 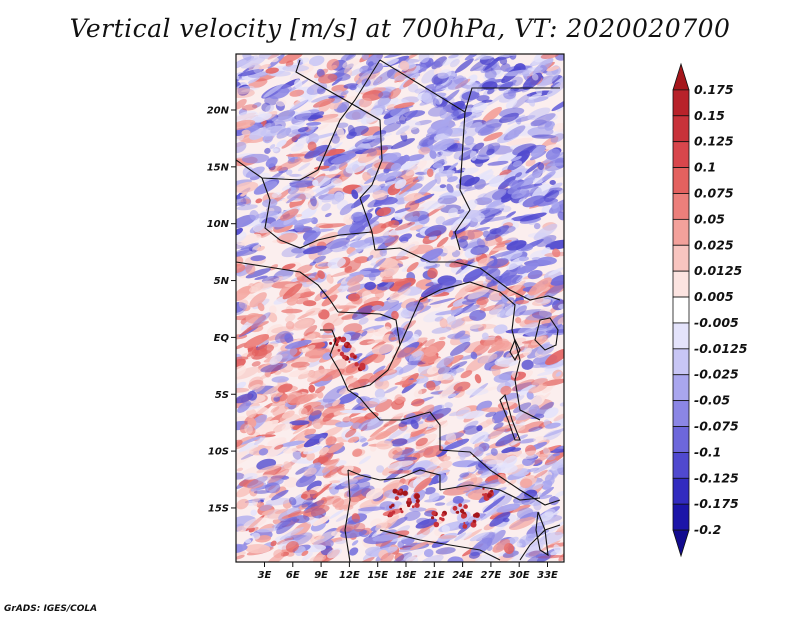 What do you see at coordinates (714, 192) in the screenshot?
I see `colorbar-label: 0.075` at bounding box center [714, 192].